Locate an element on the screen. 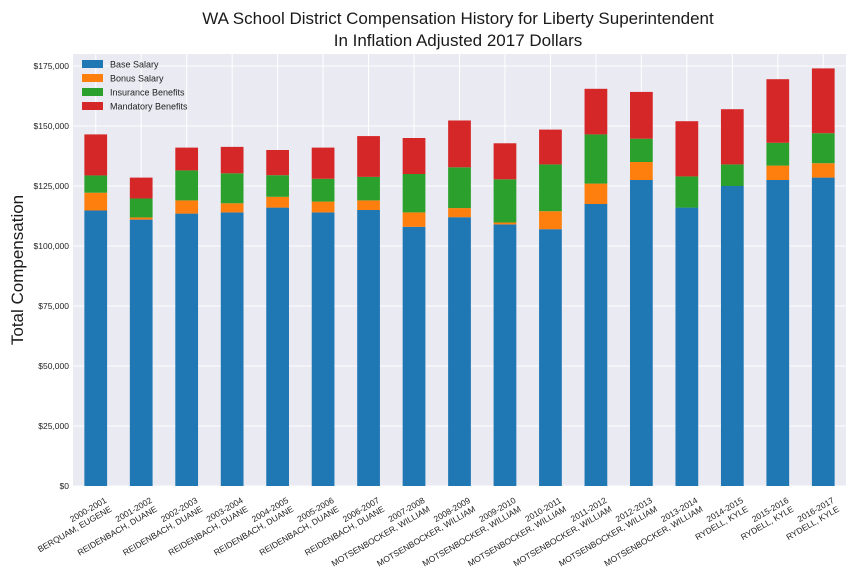 The width and height of the screenshot is (864, 576). y-axis-label: Total Compensation is located at coordinates (17, 270).